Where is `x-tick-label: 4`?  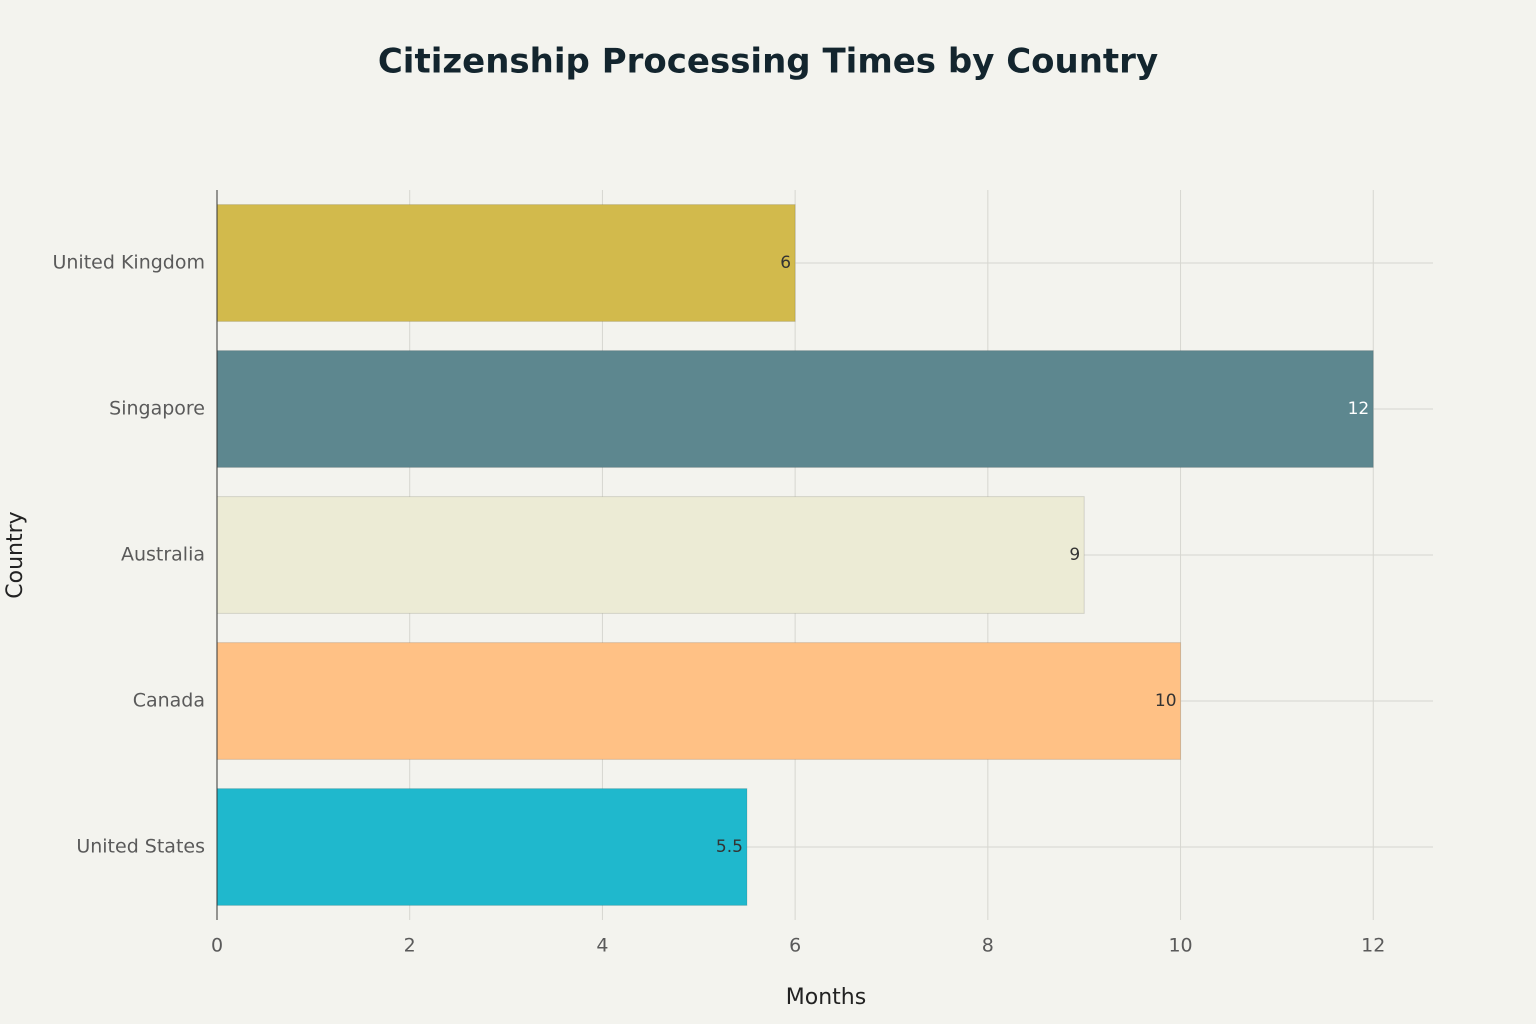
x-tick-label: 4 is located at coordinates (602, 946).